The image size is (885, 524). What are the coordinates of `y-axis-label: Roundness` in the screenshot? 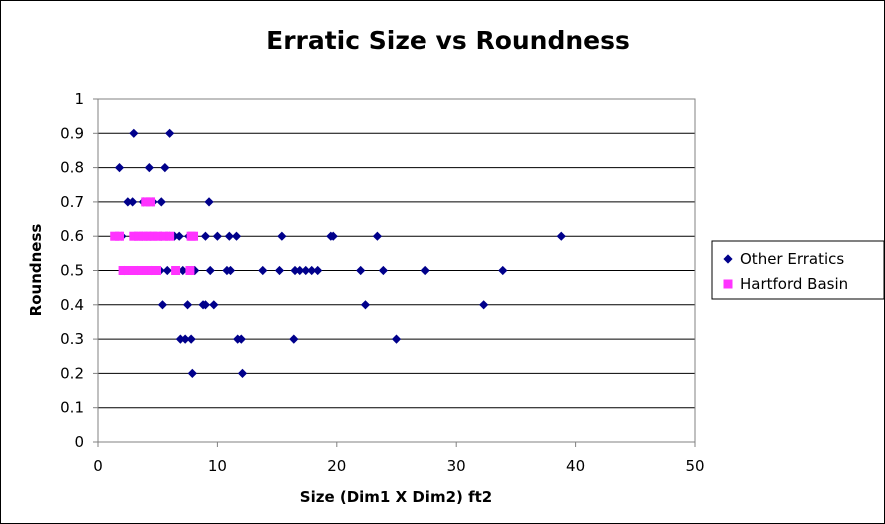 It's located at (36, 270).